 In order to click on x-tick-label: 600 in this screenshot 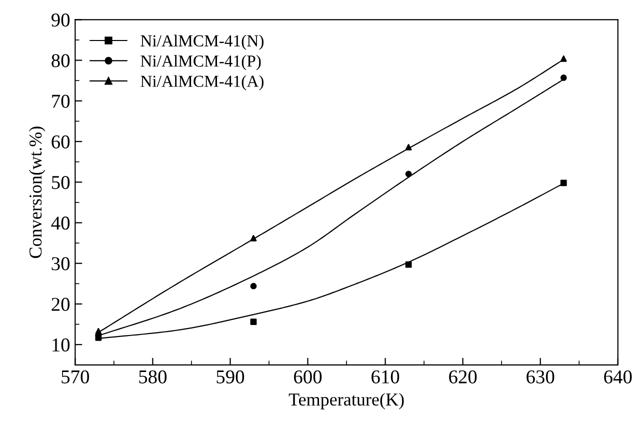, I will do `click(308, 377)`.